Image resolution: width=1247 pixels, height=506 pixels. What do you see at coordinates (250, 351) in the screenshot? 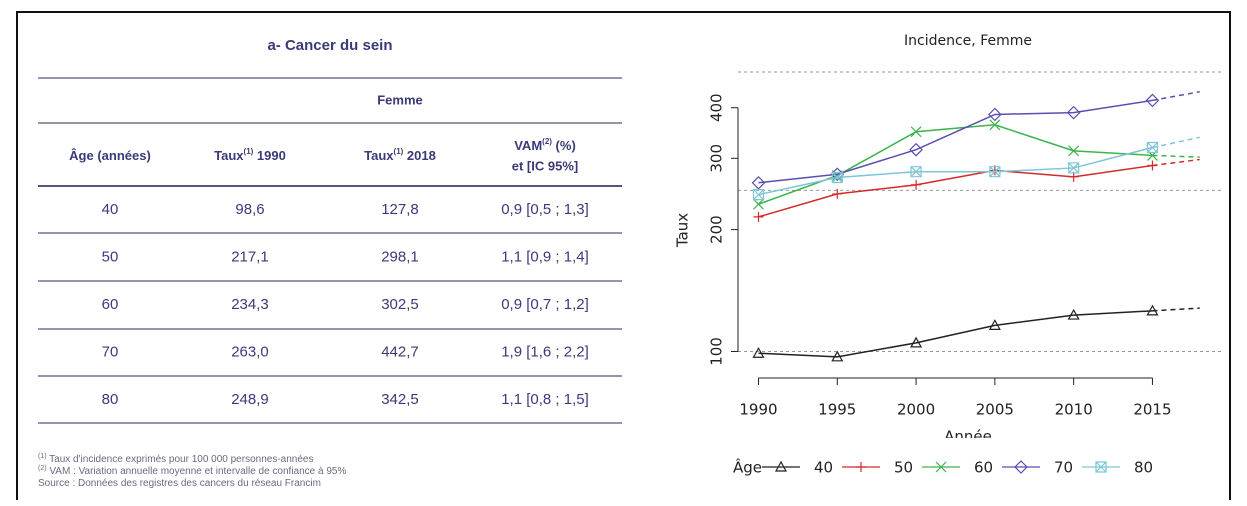
I see `table-cell: 263,0` at bounding box center [250, 351].